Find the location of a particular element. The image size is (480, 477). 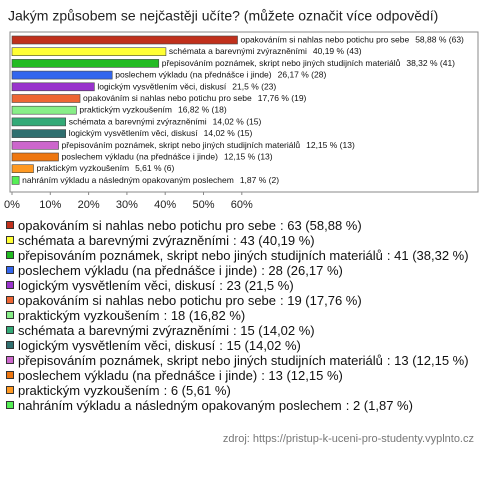

legend-value: : 43 (40,19 %) is located at coordinates (273, 240).